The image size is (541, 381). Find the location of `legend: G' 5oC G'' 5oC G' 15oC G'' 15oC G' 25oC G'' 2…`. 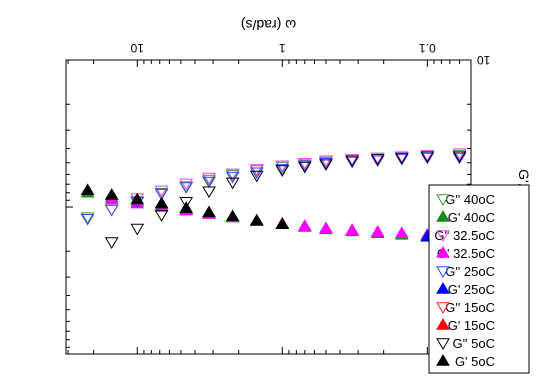

legend: G' 5oC G'' 5oC G' 15oC G'' 15oC G' 25oC G'' 2… is located at coordinates (479, 279).